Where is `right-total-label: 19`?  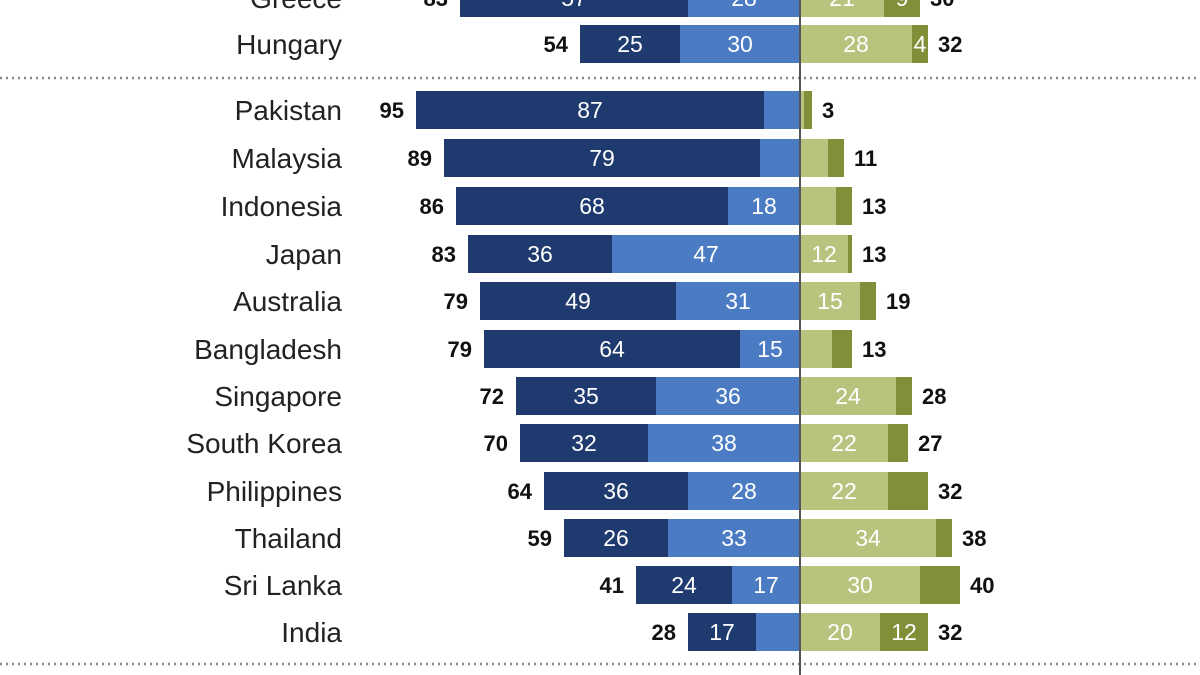
right-total-label: 19 is located at coordinates (898, 301).